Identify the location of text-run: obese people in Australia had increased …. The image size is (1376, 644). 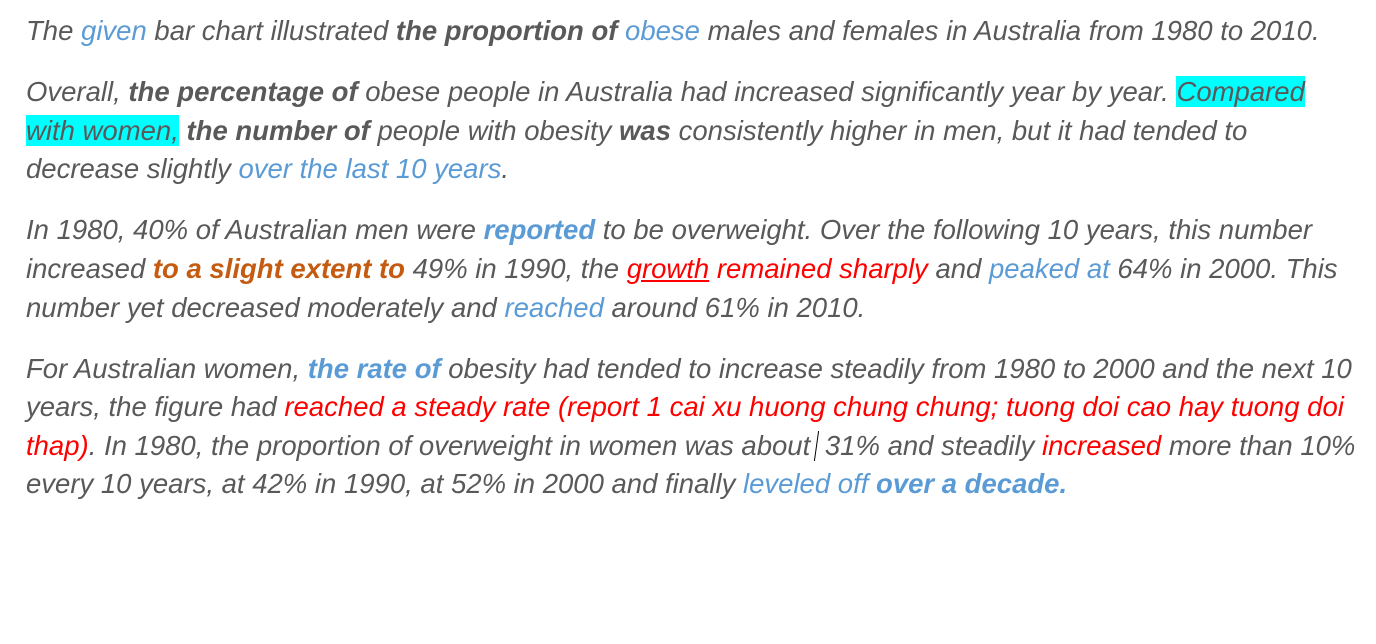
(767, 92).